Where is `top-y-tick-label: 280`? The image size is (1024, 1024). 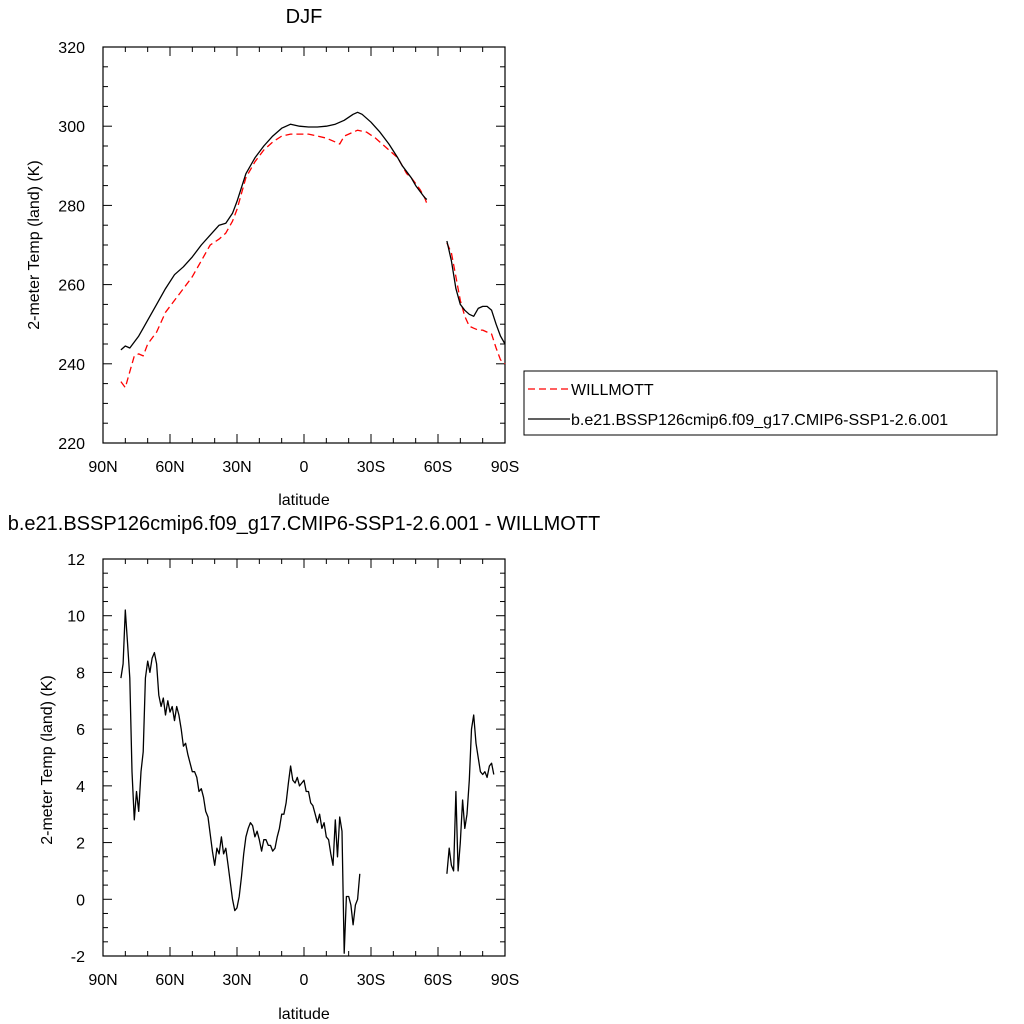
top-y-tick-label: 280 is located at coordinates (71, 206).